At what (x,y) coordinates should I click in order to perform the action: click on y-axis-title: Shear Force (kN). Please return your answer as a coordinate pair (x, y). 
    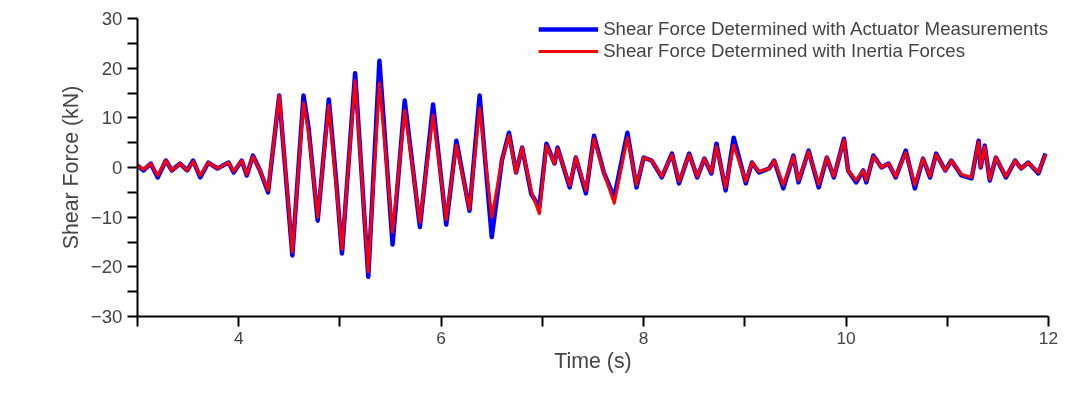
    Looking at the image, I should click on (70, 167).